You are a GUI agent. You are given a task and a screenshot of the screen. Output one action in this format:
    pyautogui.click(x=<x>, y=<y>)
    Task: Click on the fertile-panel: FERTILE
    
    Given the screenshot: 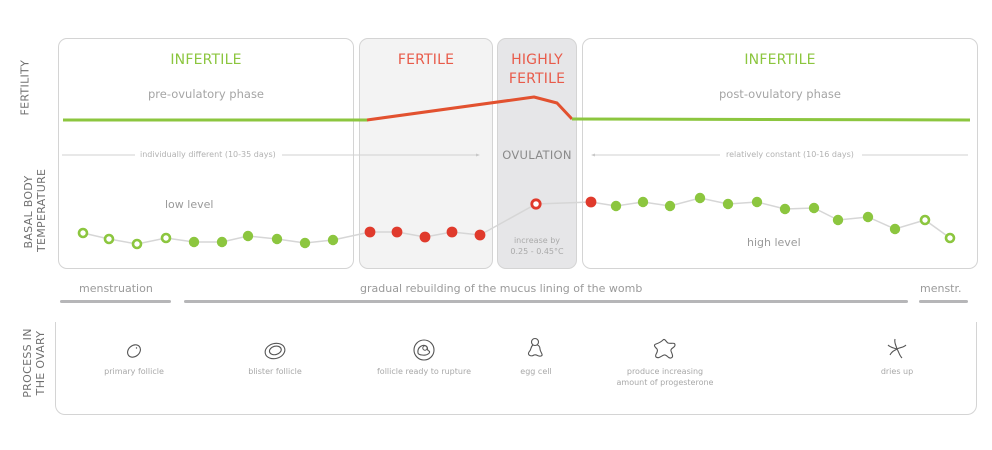 What is the action you would take?
    pyautogui.click(x=426, y=153)
    